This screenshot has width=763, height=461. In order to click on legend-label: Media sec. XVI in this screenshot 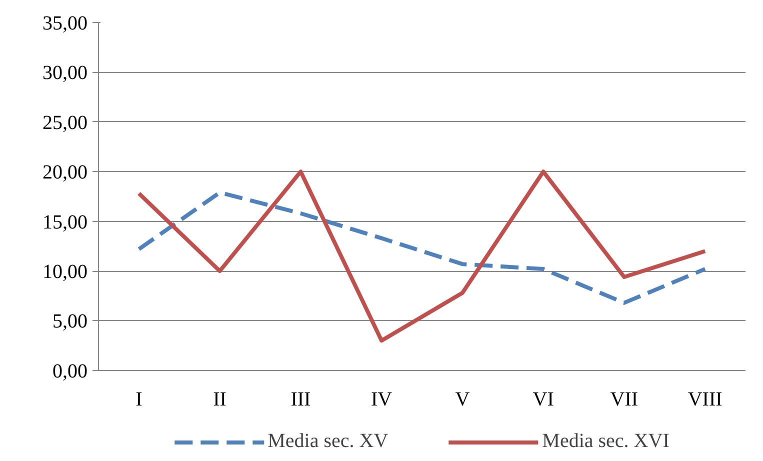, I will do `click(606, 441)`.